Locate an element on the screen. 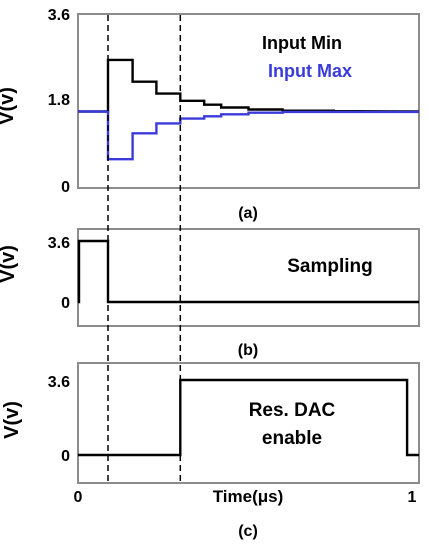  x-axis-label: Time(μs) is located at coordinates (248, 496).